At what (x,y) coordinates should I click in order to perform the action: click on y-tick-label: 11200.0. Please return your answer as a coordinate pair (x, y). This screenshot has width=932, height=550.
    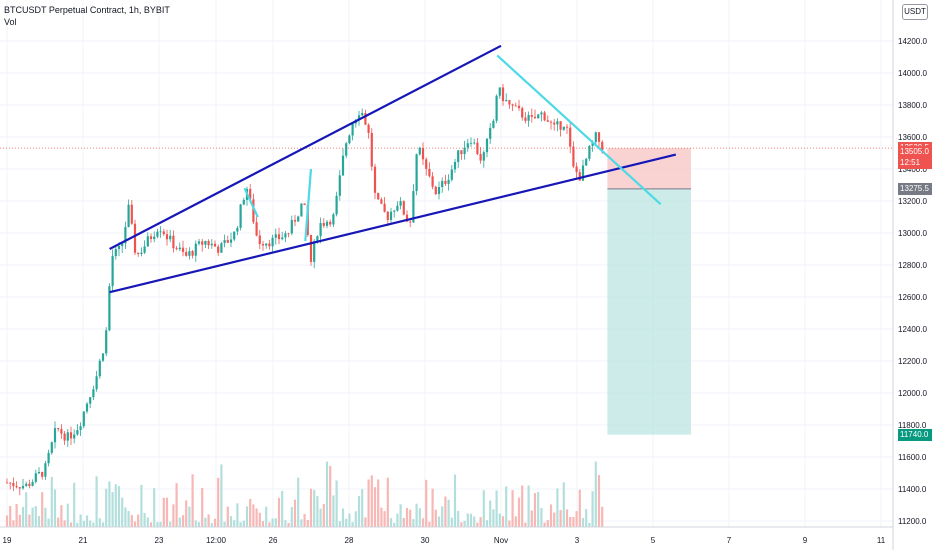
    Looking at the image, I should click on (912, 521).